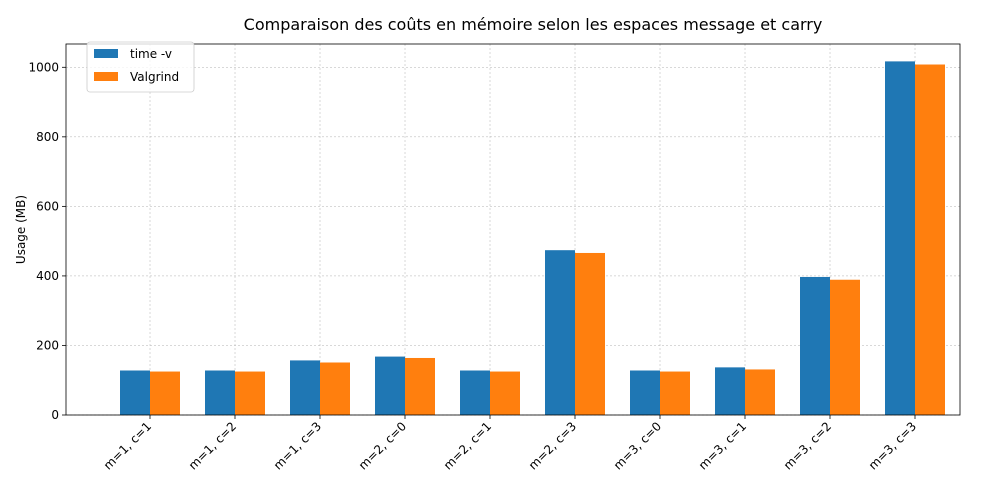  Describe the element at coordinates (552, 445) in the screenshot. I see `x-tick-label: m=2, c=3` at that location.